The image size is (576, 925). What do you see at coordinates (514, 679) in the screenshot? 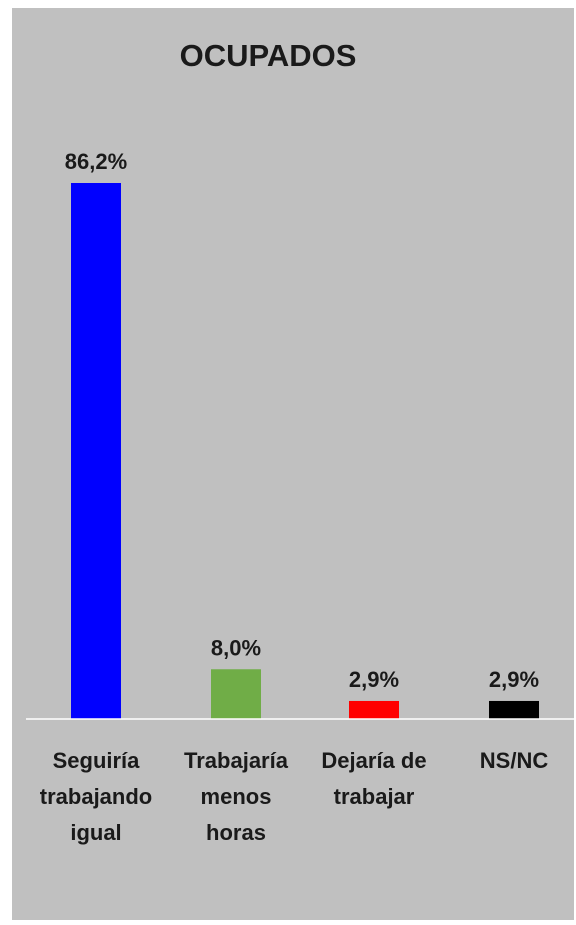
I see `data-label-3: 2,9%` at bounding box center [514, 679].